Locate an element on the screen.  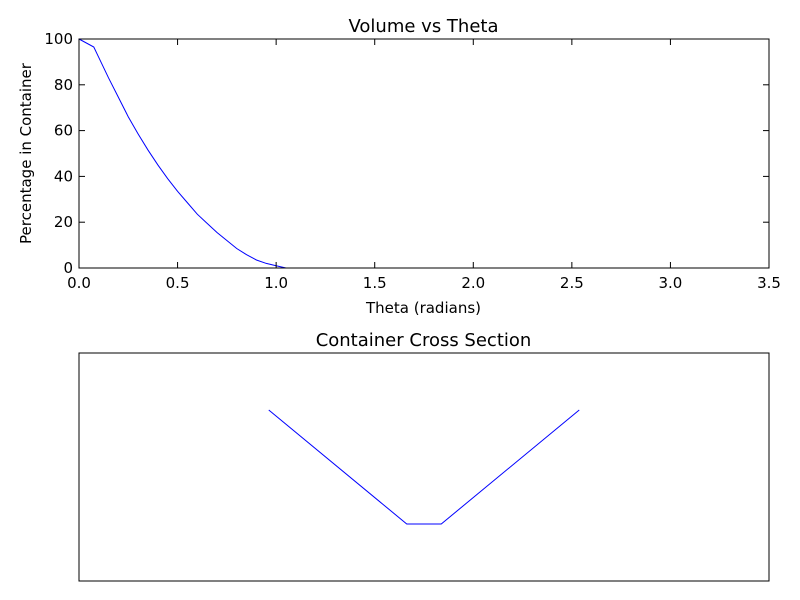
x-tick-label: 2.0 is located at coordinates (473, 283).